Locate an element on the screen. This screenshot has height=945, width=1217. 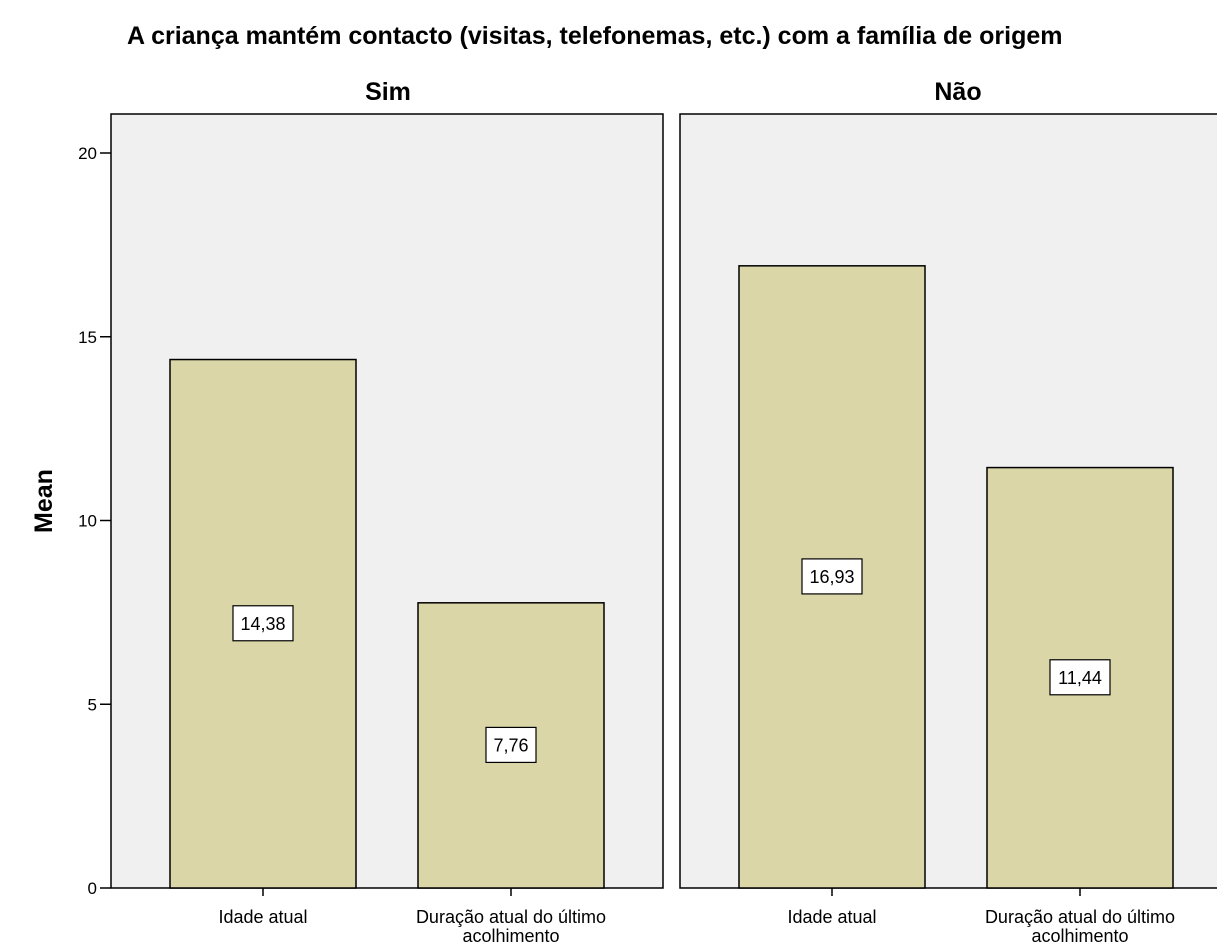
data-label: 7,76 is located at coordinates (510, 745).